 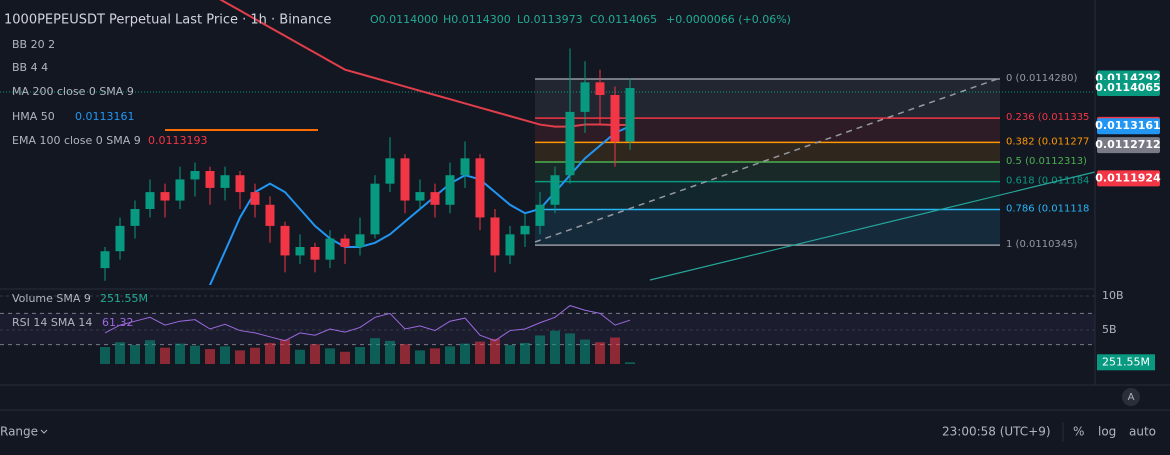 I want to click on rsi-band-fill, so click(x=547, y=329).